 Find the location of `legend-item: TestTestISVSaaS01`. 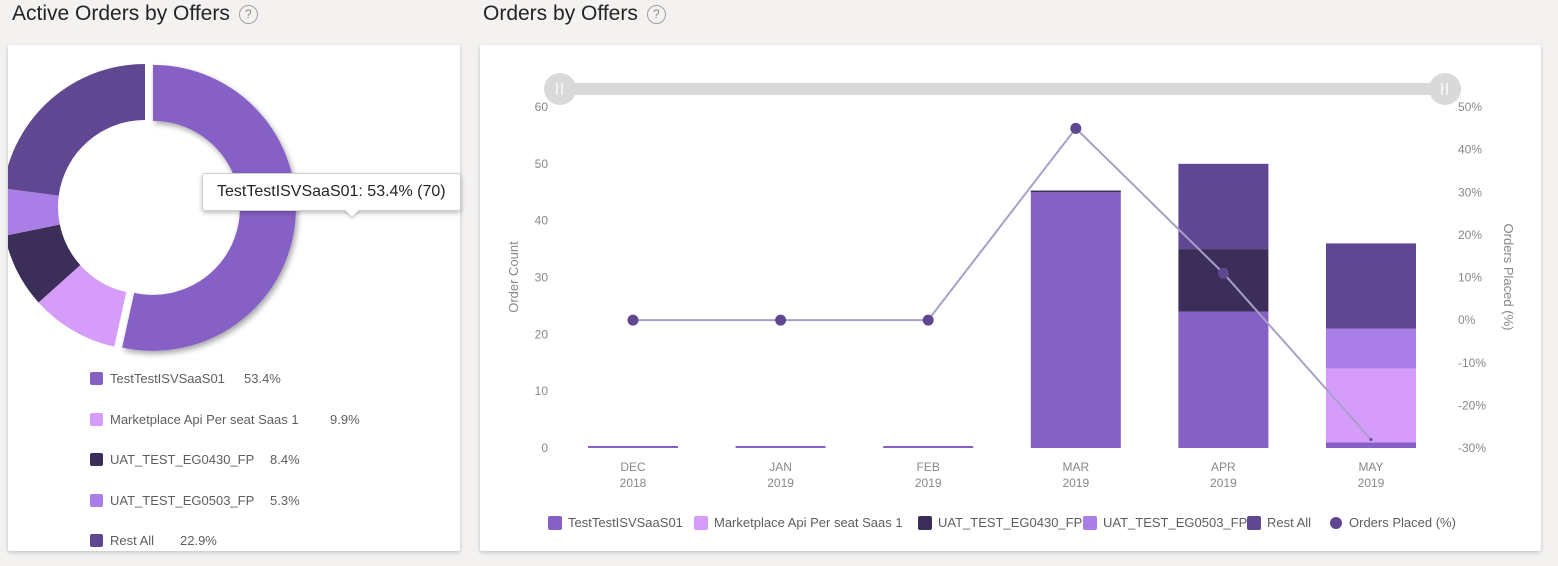

legend-item: TestTestISVSaaS01 is located at coordinates (157, 378).